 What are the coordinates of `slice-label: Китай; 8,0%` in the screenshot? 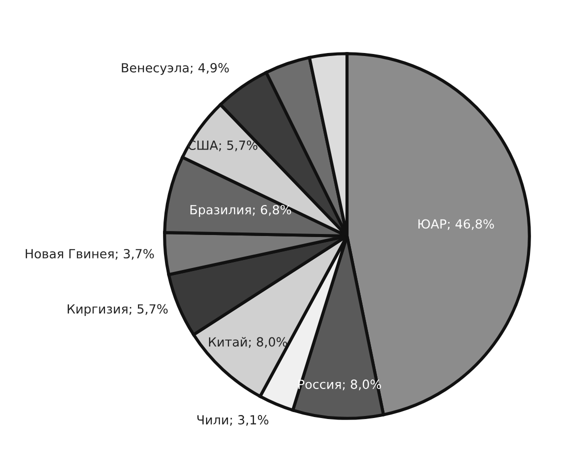 It's located at (248, 342).